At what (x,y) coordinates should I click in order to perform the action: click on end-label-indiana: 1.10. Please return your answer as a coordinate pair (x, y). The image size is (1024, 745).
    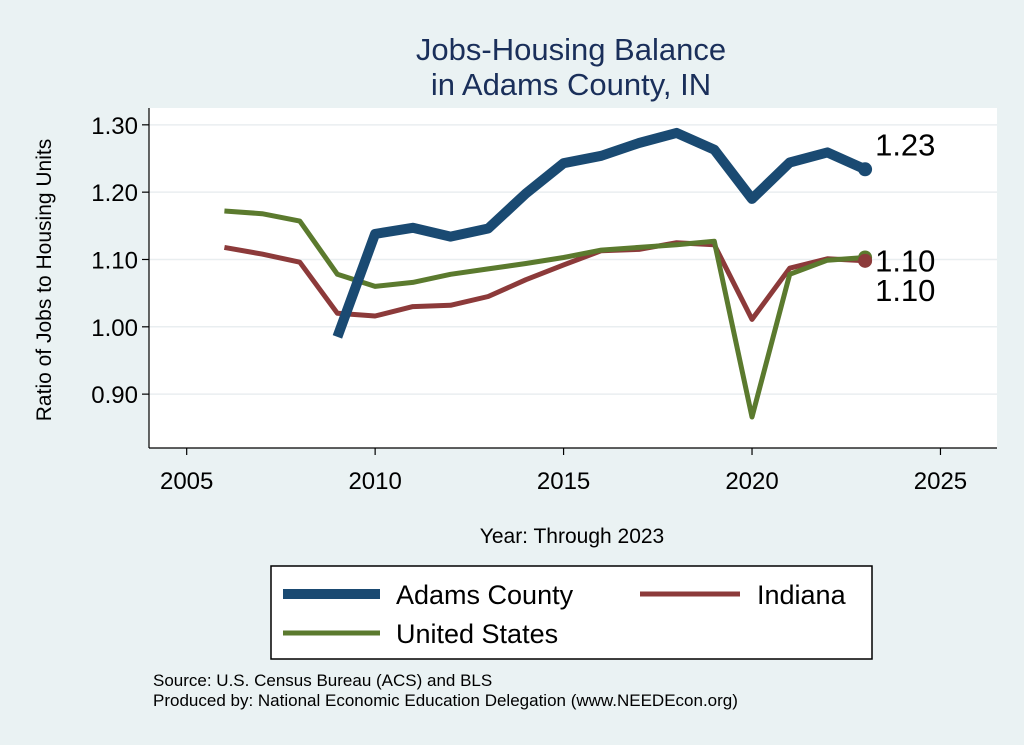
    Looking at the image, I should click on (905, 290).